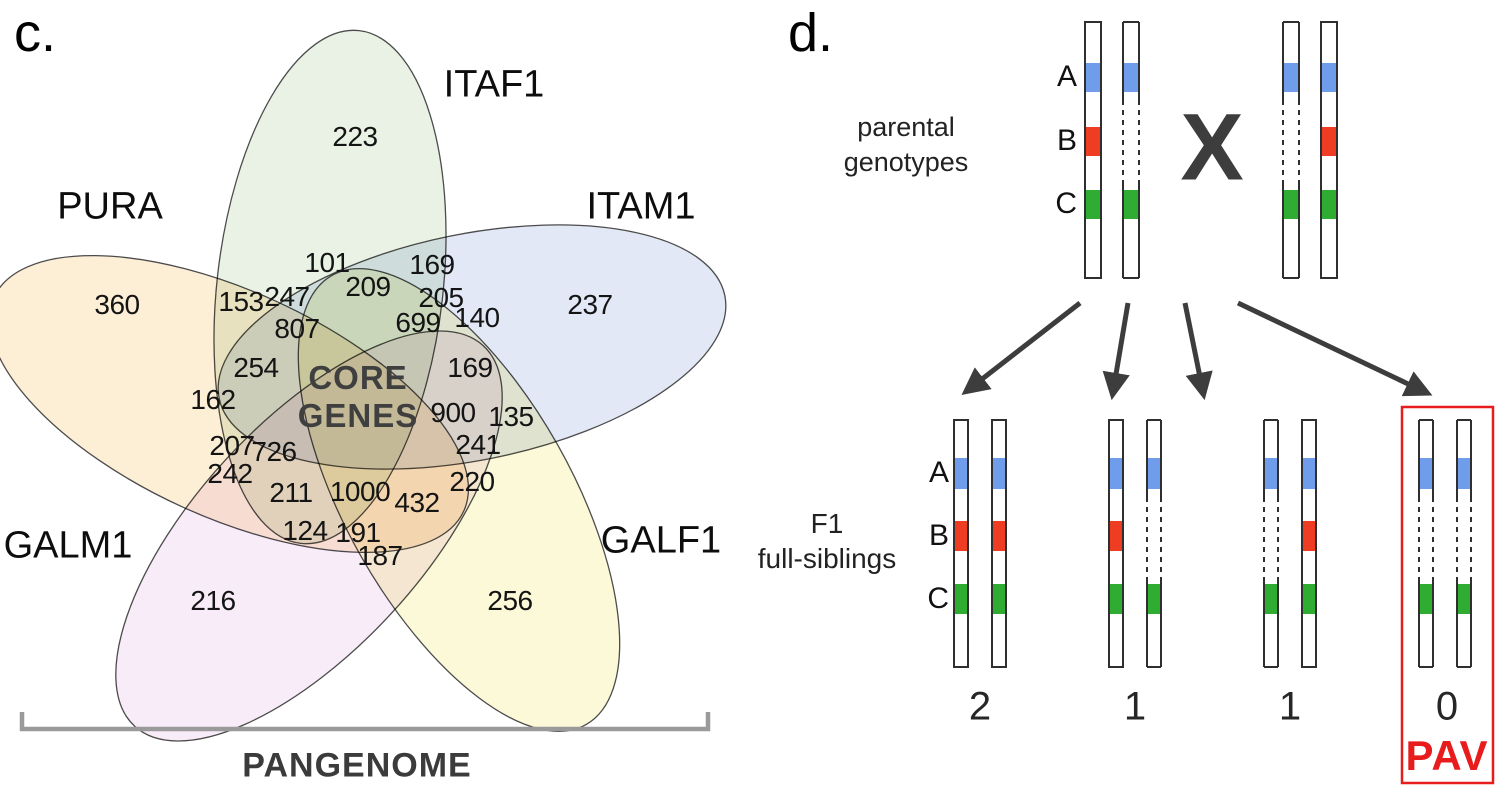 This screenshot has width=1506, height=805. Describe the element at coordinates (472, 481) in the screenshot. I see `venn-region-count: 220` at that location.